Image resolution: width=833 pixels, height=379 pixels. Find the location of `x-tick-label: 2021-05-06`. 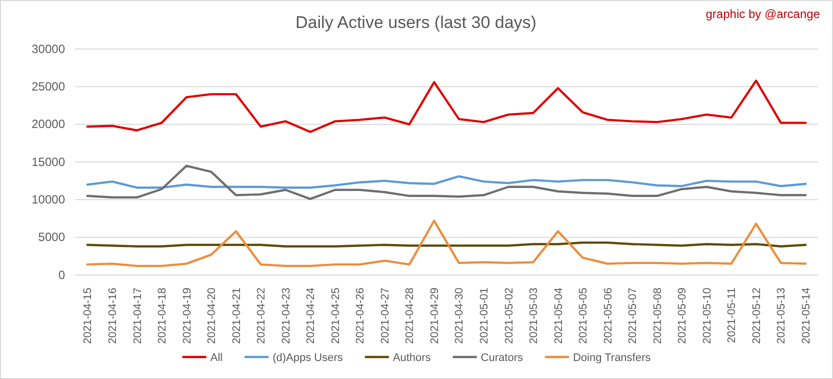

x-tick-label: 2021-05-06 is located at coordinates (608, 316).